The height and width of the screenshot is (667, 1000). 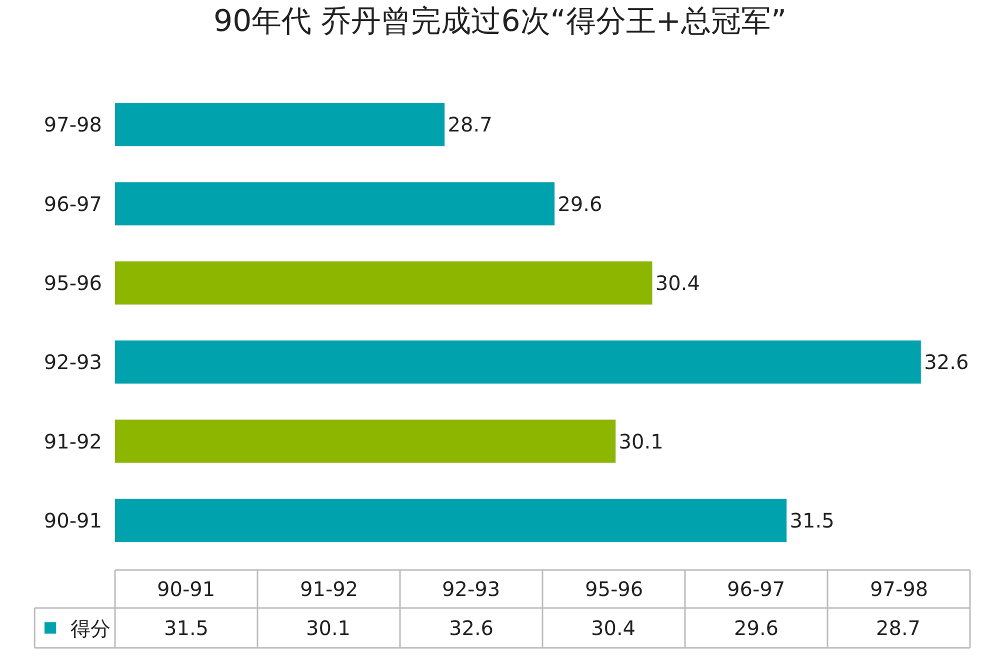 What do you see at coordinates (328, 628) in the screenshot?
I see `text: 30.1` at bounding box center [328, 628].